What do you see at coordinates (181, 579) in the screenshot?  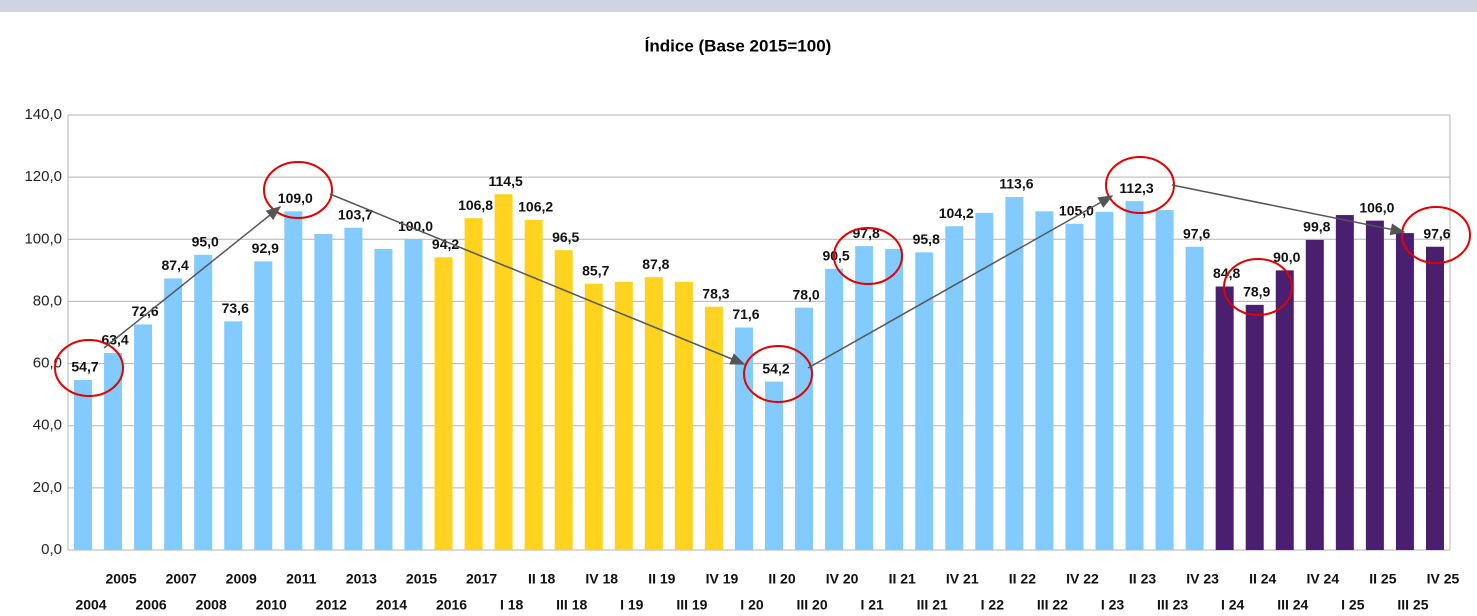 I see `x-tick-label: 2007` at bounding box center [181, 579].